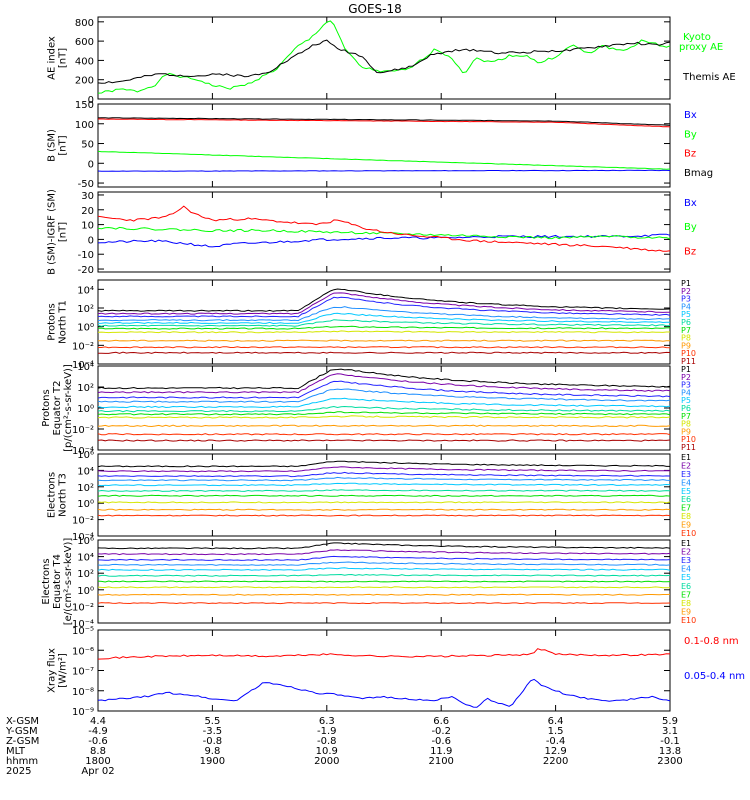 The height and width of the screenshot is (800, 750). Describe the element at coordinates (384, 303) in the screenshot. I see `channel-line-pnorth-P2` at that location.